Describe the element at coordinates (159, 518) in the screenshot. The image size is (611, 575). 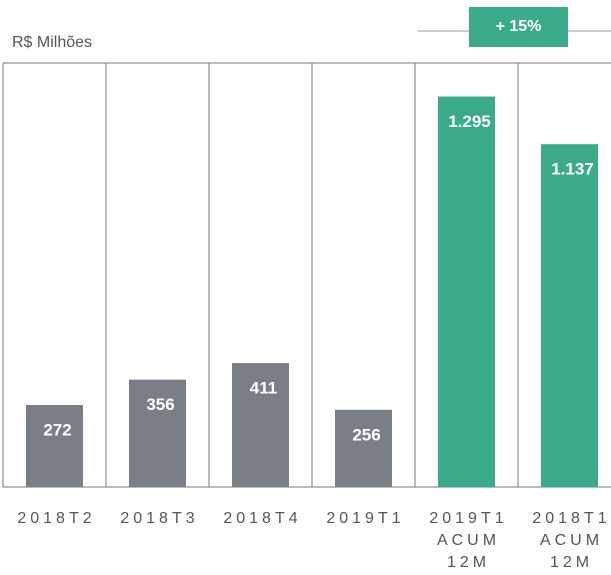
I see `x-tick-label: 2018T3` at that location.